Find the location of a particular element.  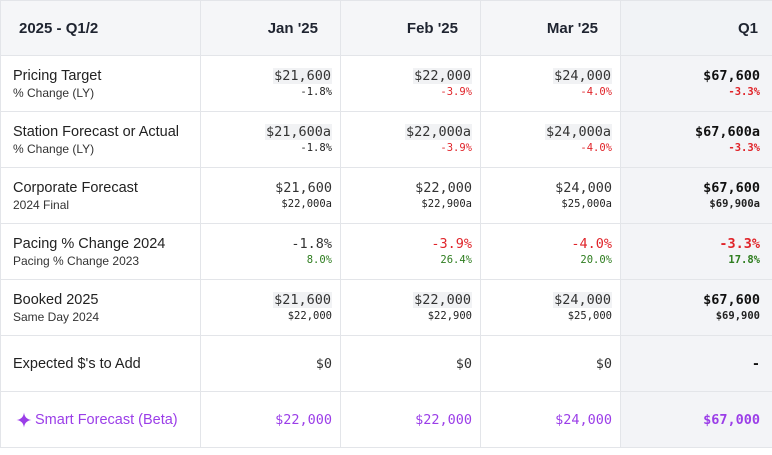

row-expected-to-add: Expected $'s to Add $0 $0 $0 - is located at coordinates (386, 363).